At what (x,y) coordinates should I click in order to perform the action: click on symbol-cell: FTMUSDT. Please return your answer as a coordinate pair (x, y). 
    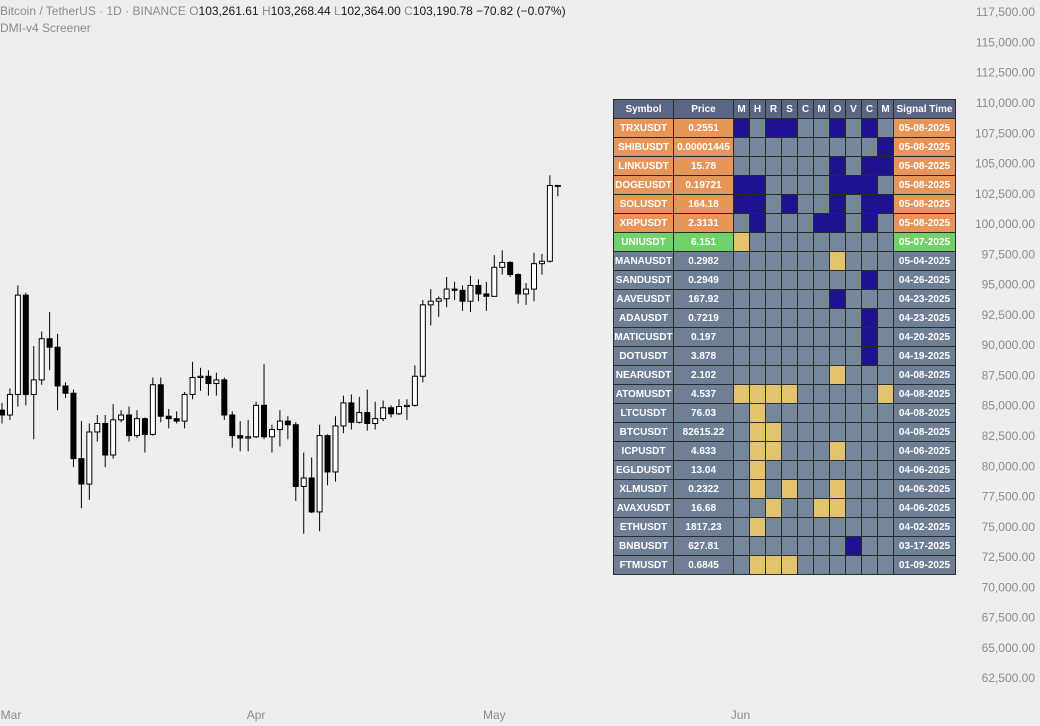
    Looking at the image, I should click on (643, 565).